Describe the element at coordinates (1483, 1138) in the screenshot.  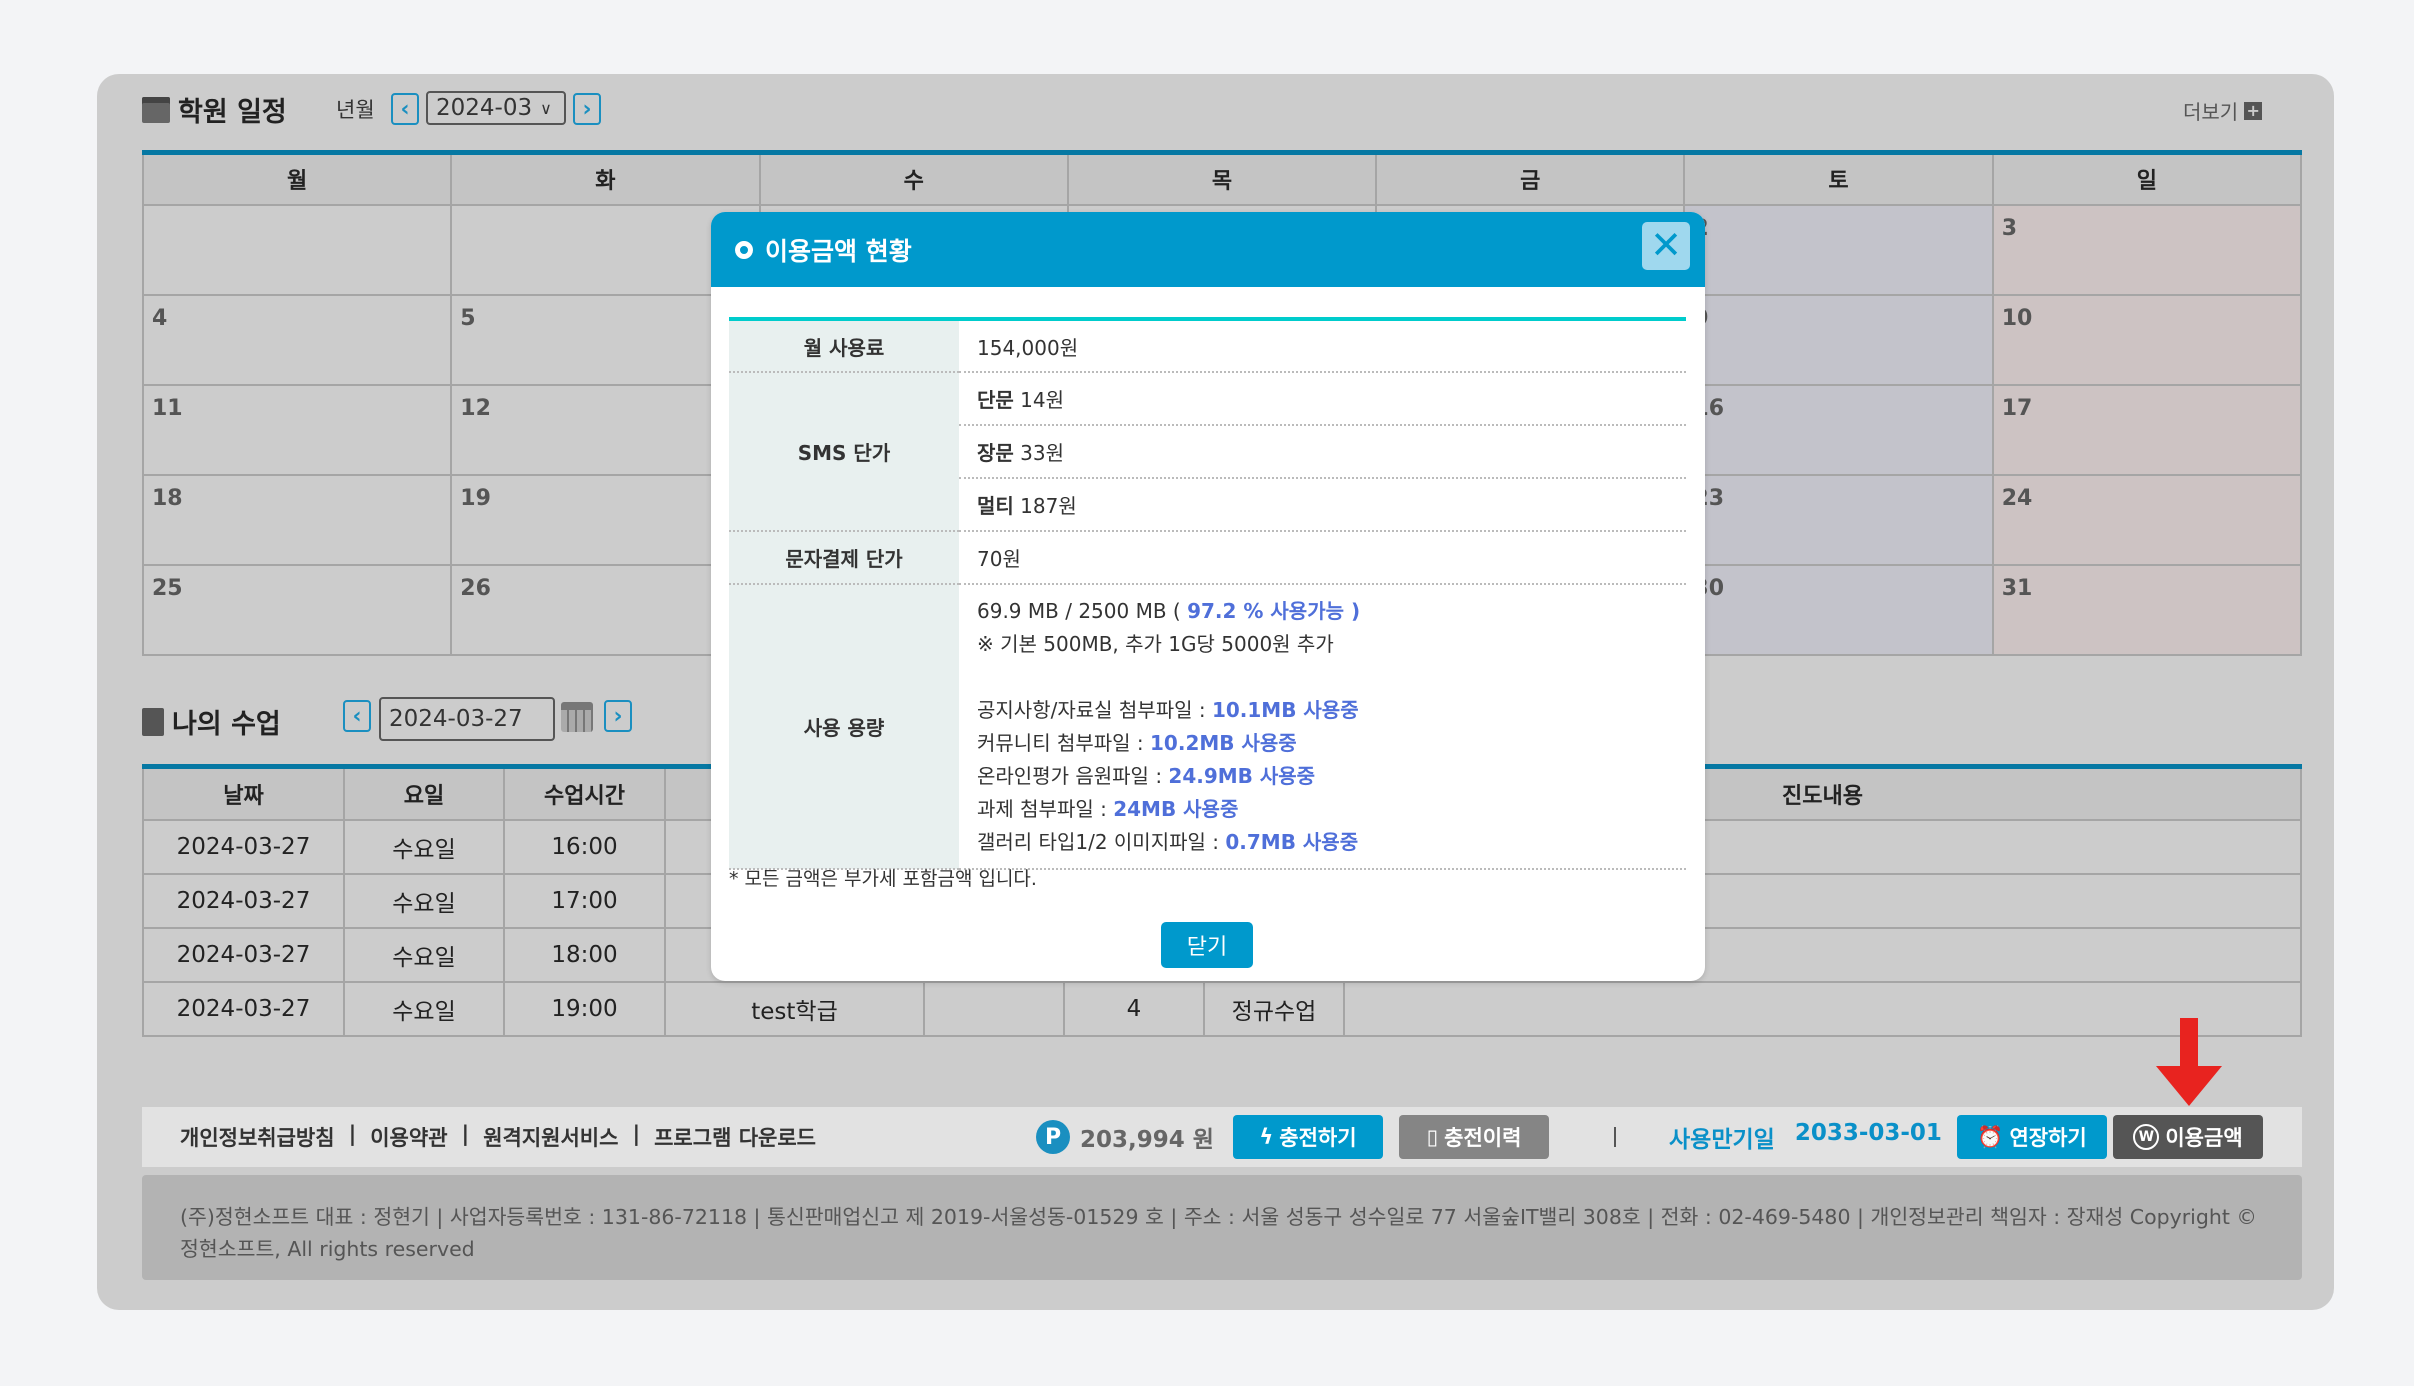
I see `charge-history-label: 충전이력` at that location.